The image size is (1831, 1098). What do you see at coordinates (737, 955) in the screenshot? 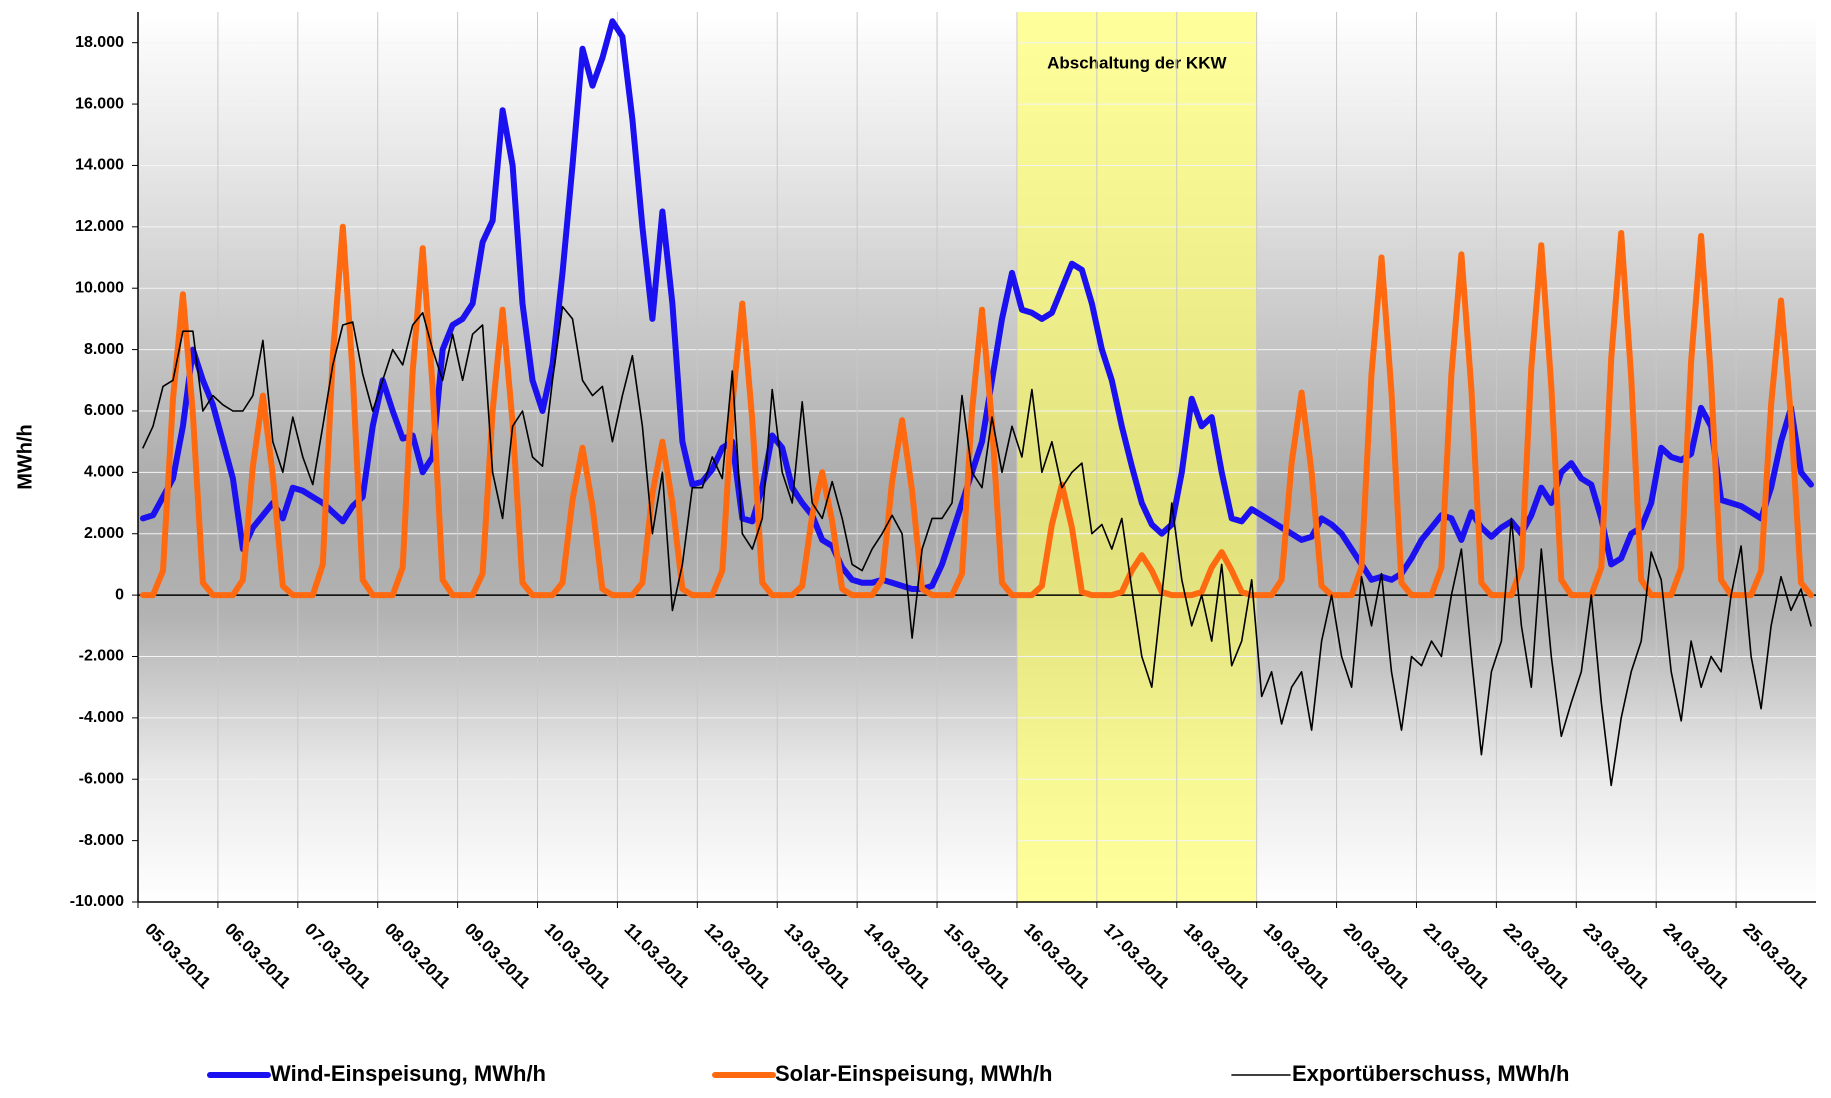
I see `x-tick-label: 12.03.2011` at bounding box center [737, 955].